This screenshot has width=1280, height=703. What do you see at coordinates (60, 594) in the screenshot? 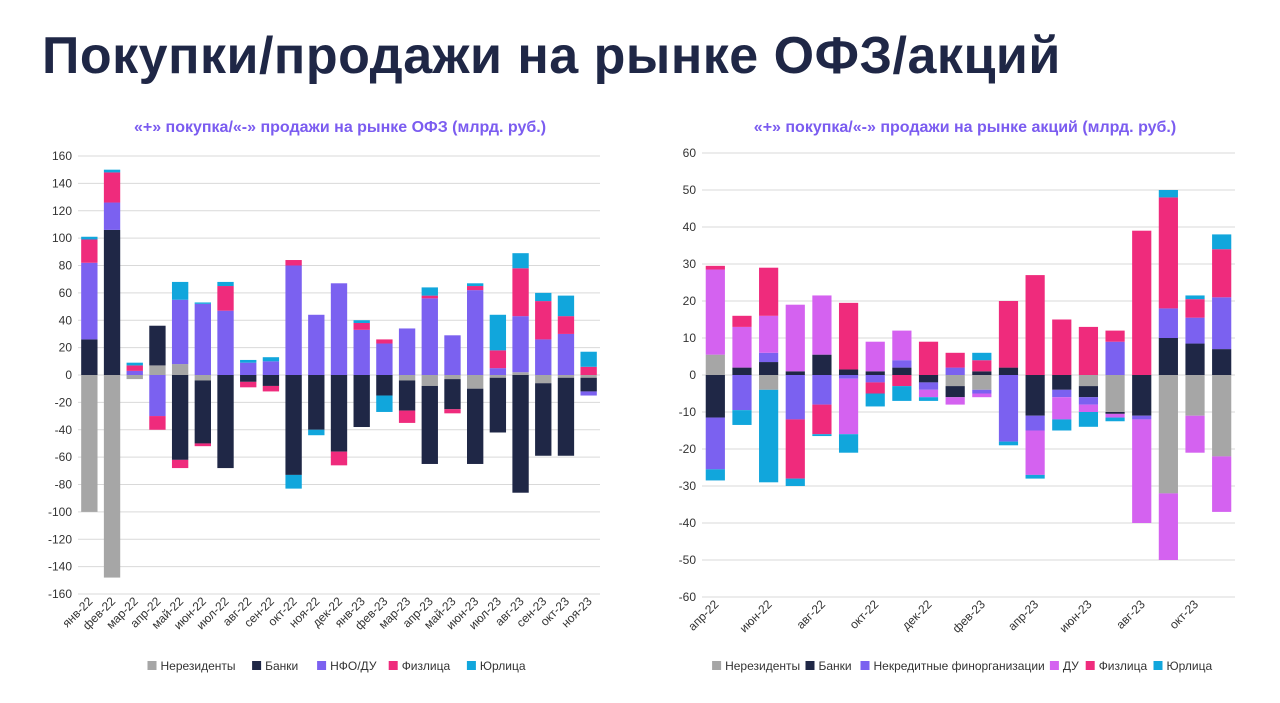
I see `y-tick-label: -160` at bounding box center [60, 594].